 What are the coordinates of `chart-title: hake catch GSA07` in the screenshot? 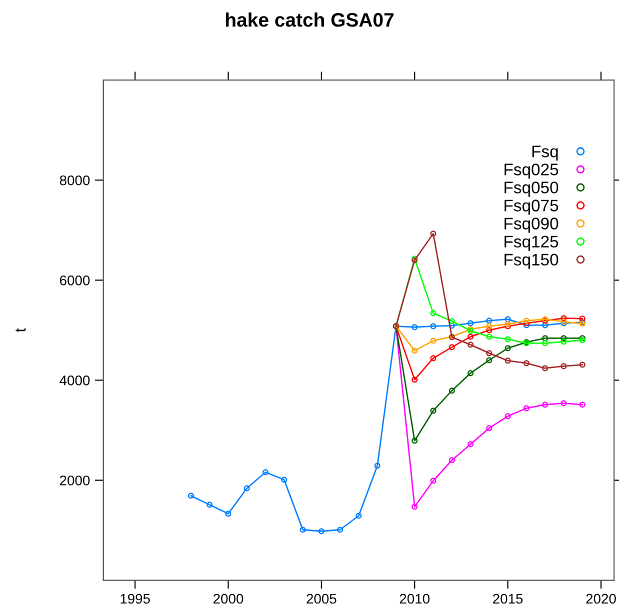 It's located at (310, 19).